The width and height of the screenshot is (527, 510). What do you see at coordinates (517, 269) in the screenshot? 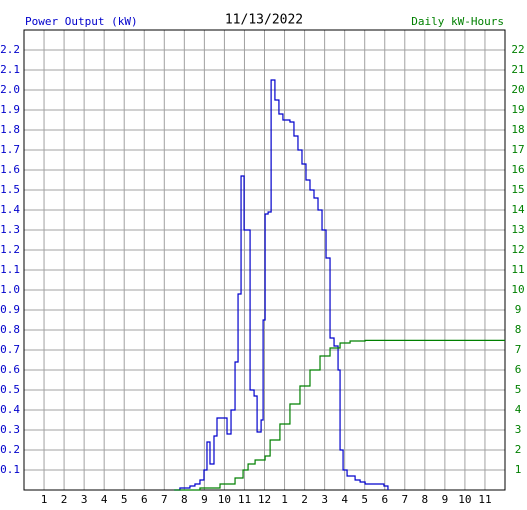
I see `y2-tick-label: 11` at bounding box center [517, 269].